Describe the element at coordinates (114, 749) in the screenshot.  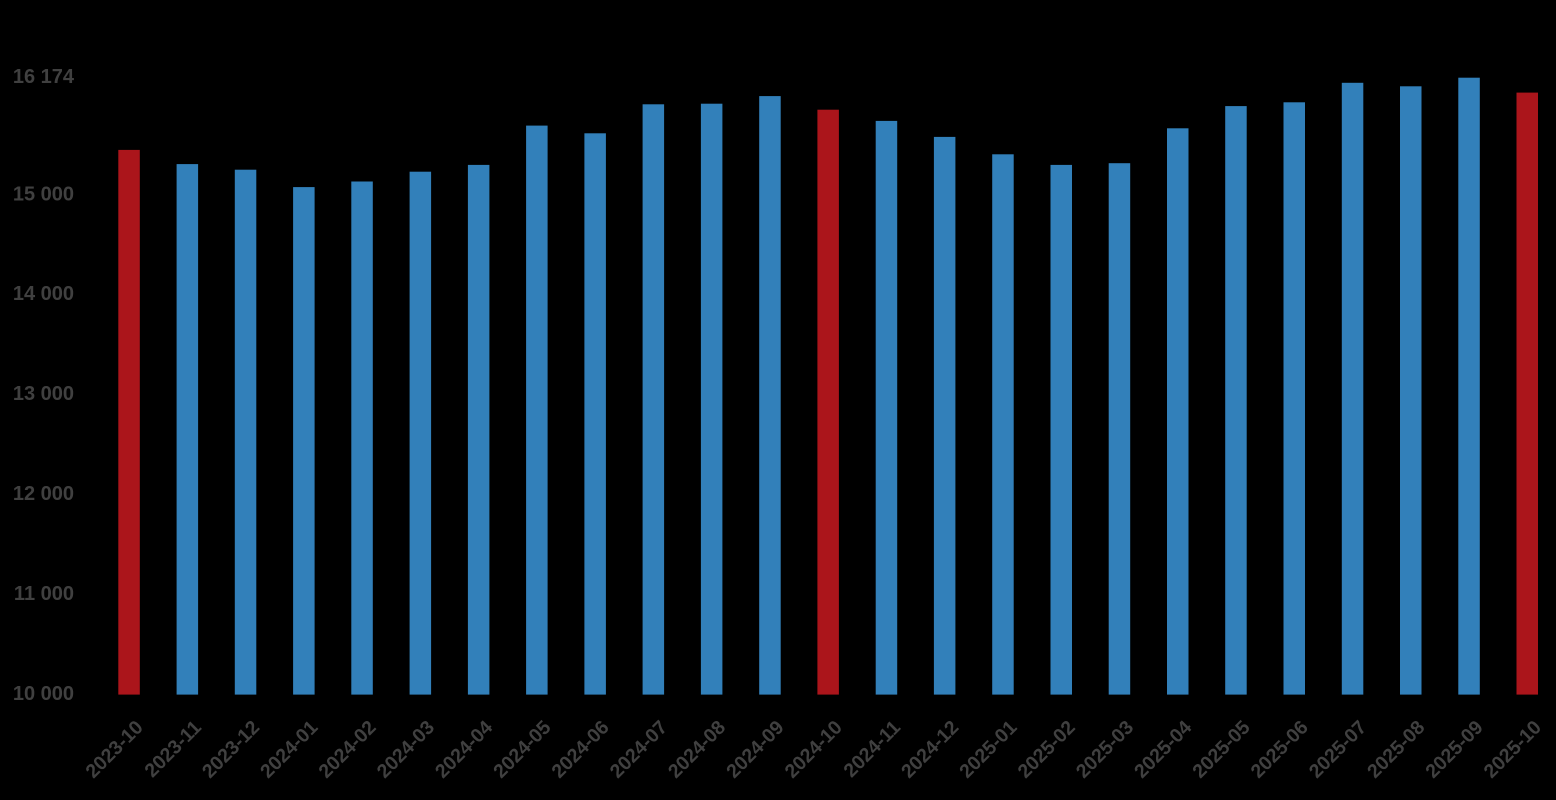
I see `svg-text: 2023-10` at that location.